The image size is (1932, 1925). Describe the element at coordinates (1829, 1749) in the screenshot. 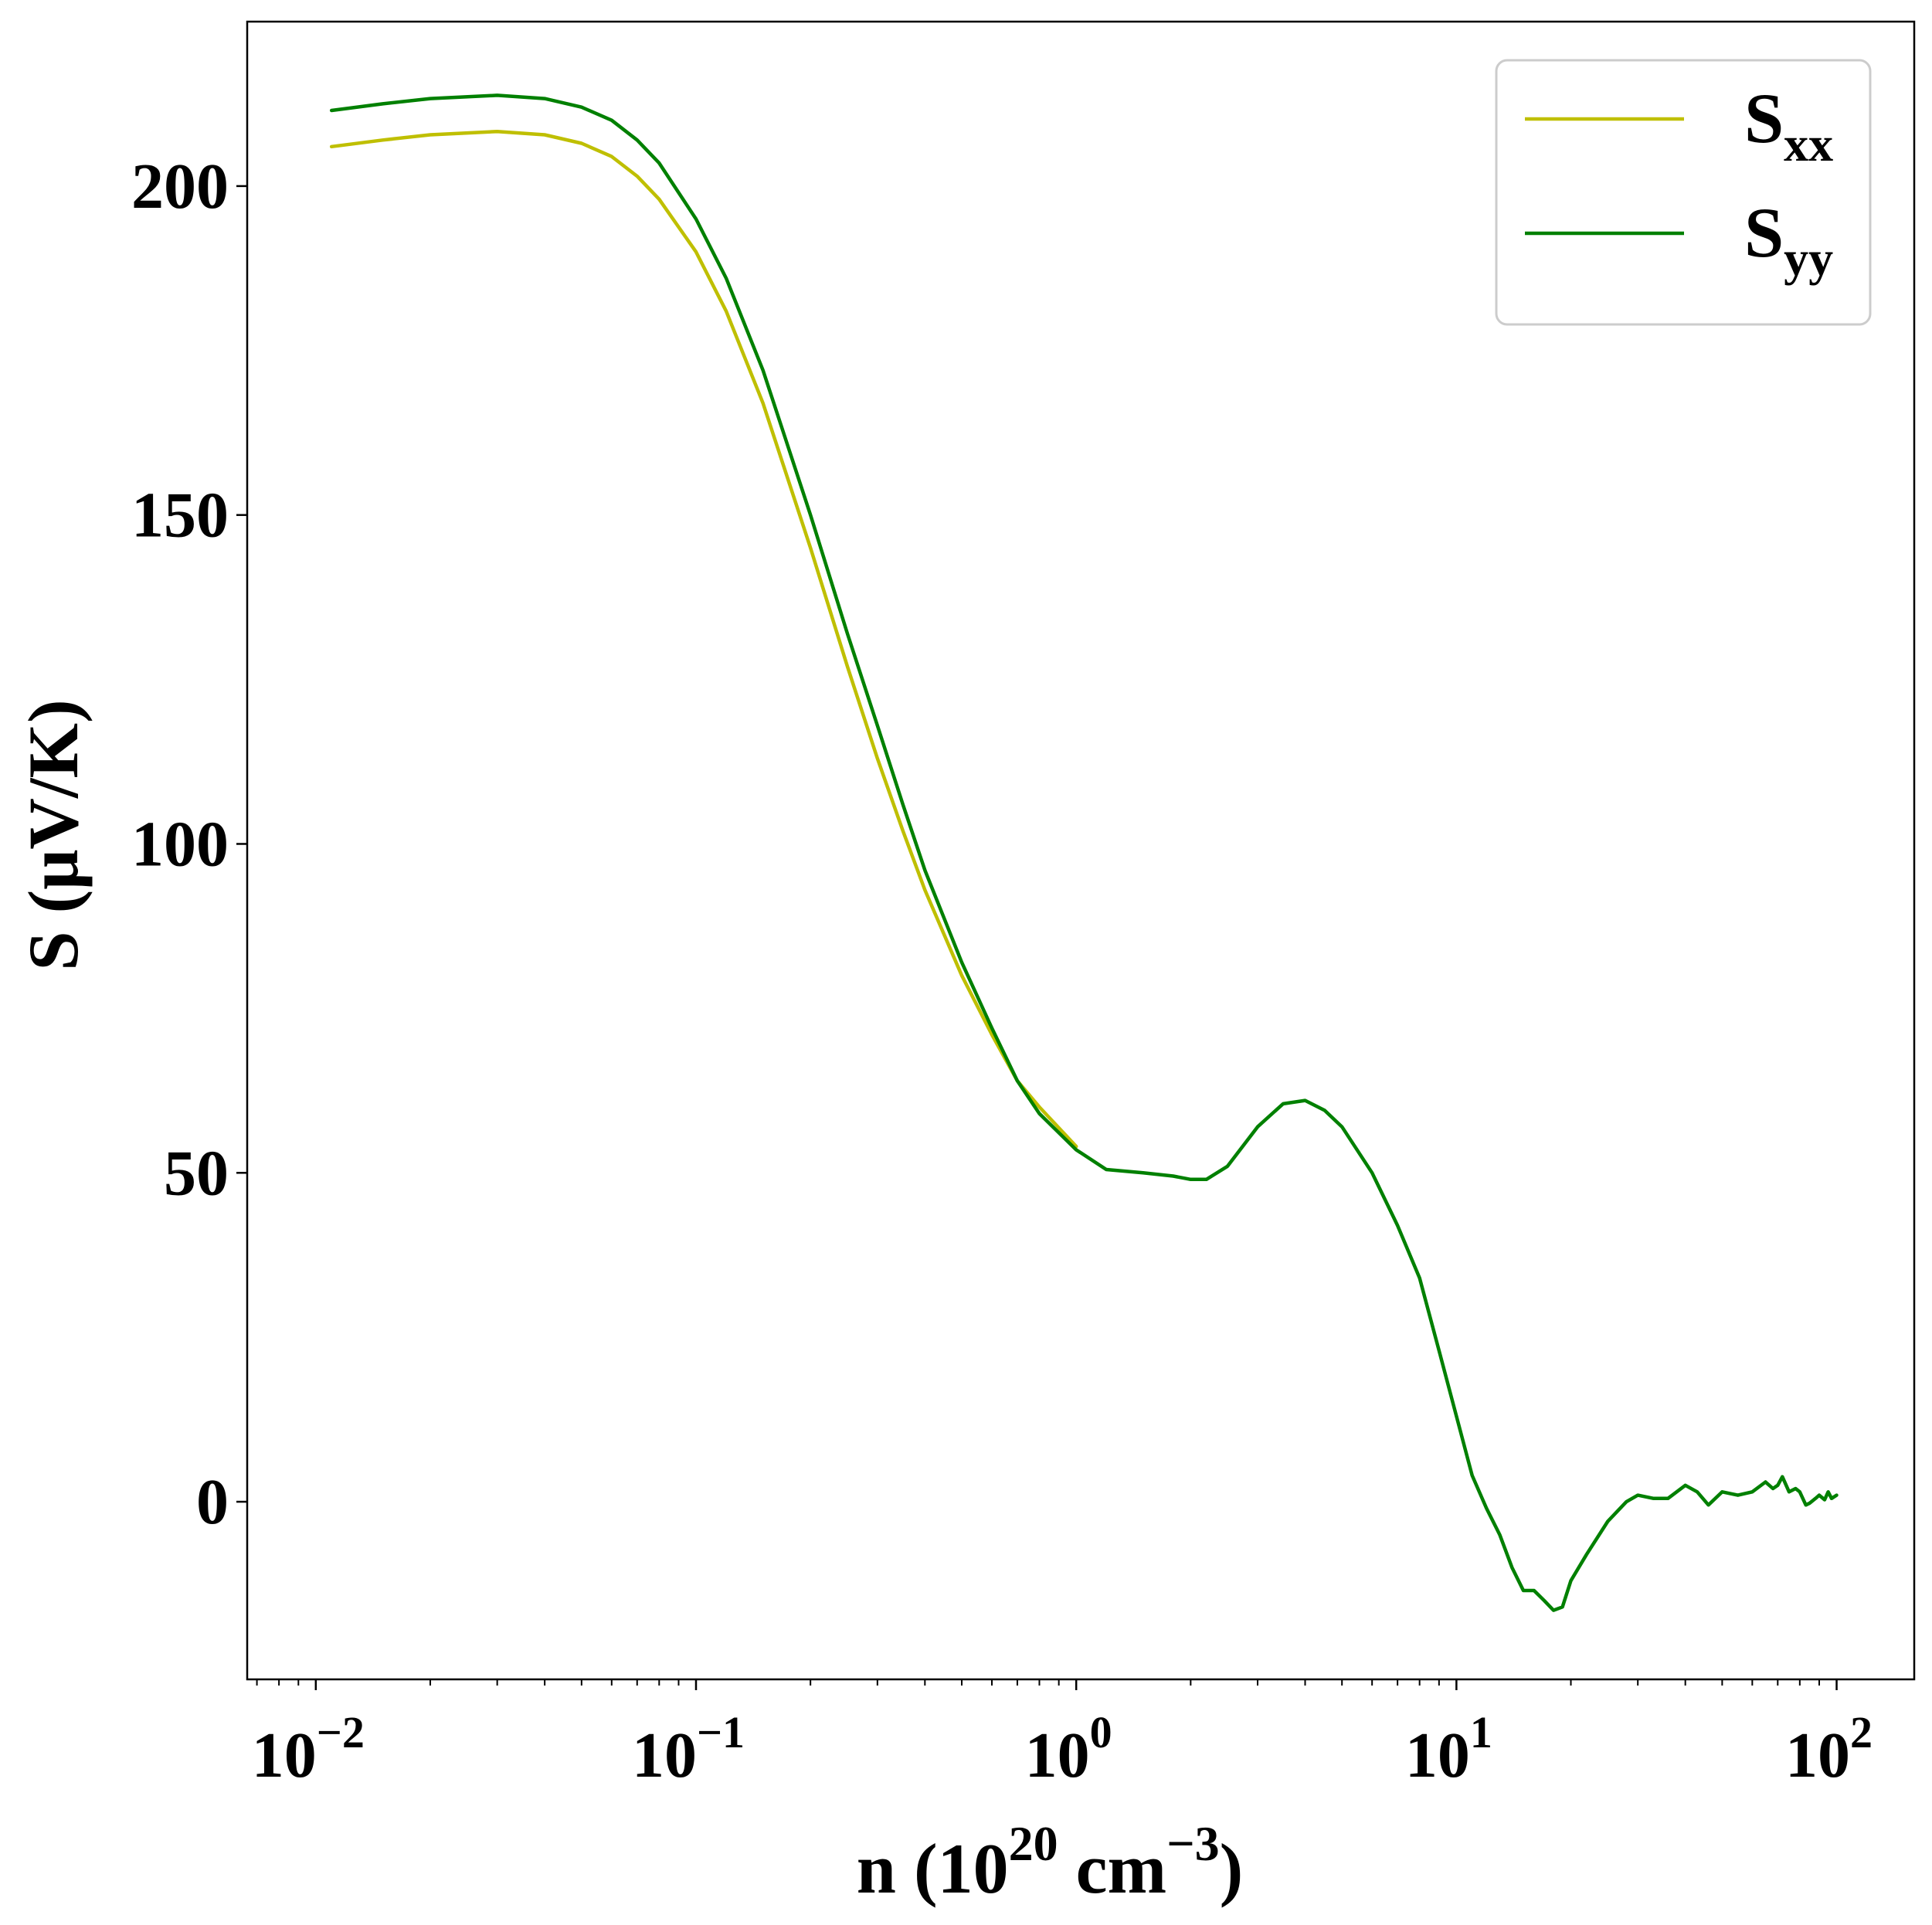

I see `x-tick-label: 10²` at that location.